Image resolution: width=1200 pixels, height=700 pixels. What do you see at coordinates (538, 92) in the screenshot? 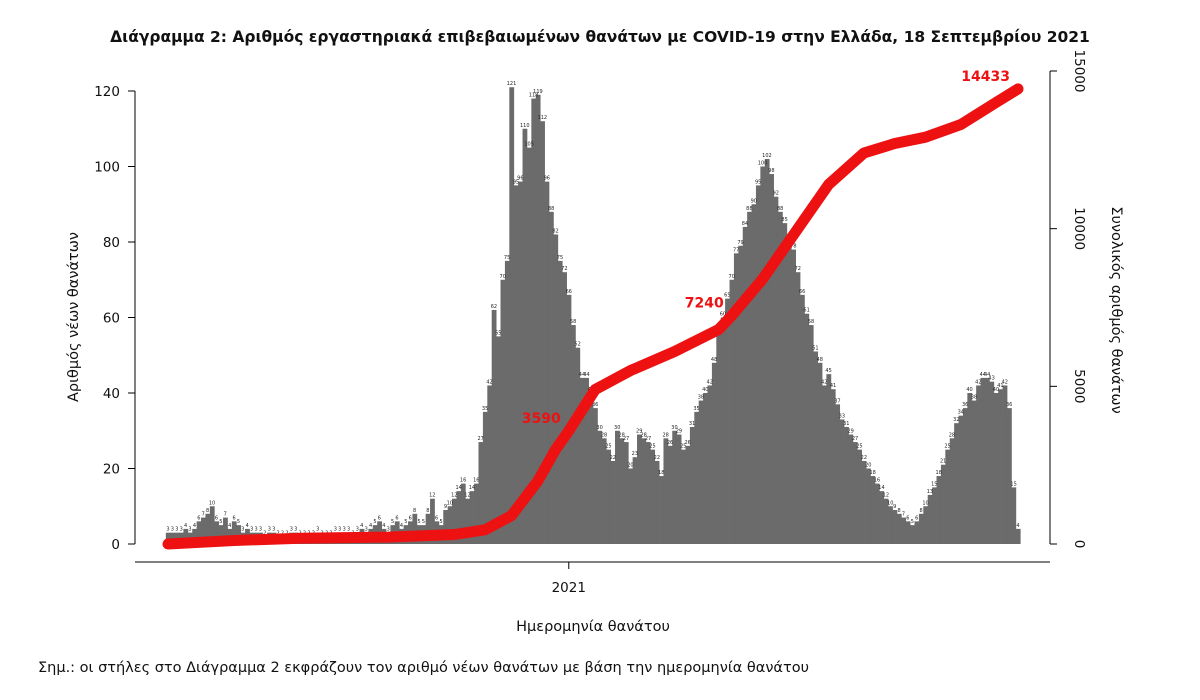
I see `bar-value-label: 119` at bounding box center [538, 92].